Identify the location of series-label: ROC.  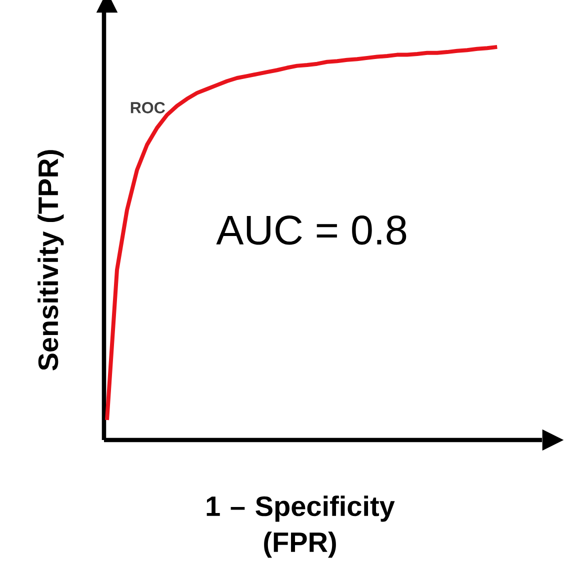
(147, 108).